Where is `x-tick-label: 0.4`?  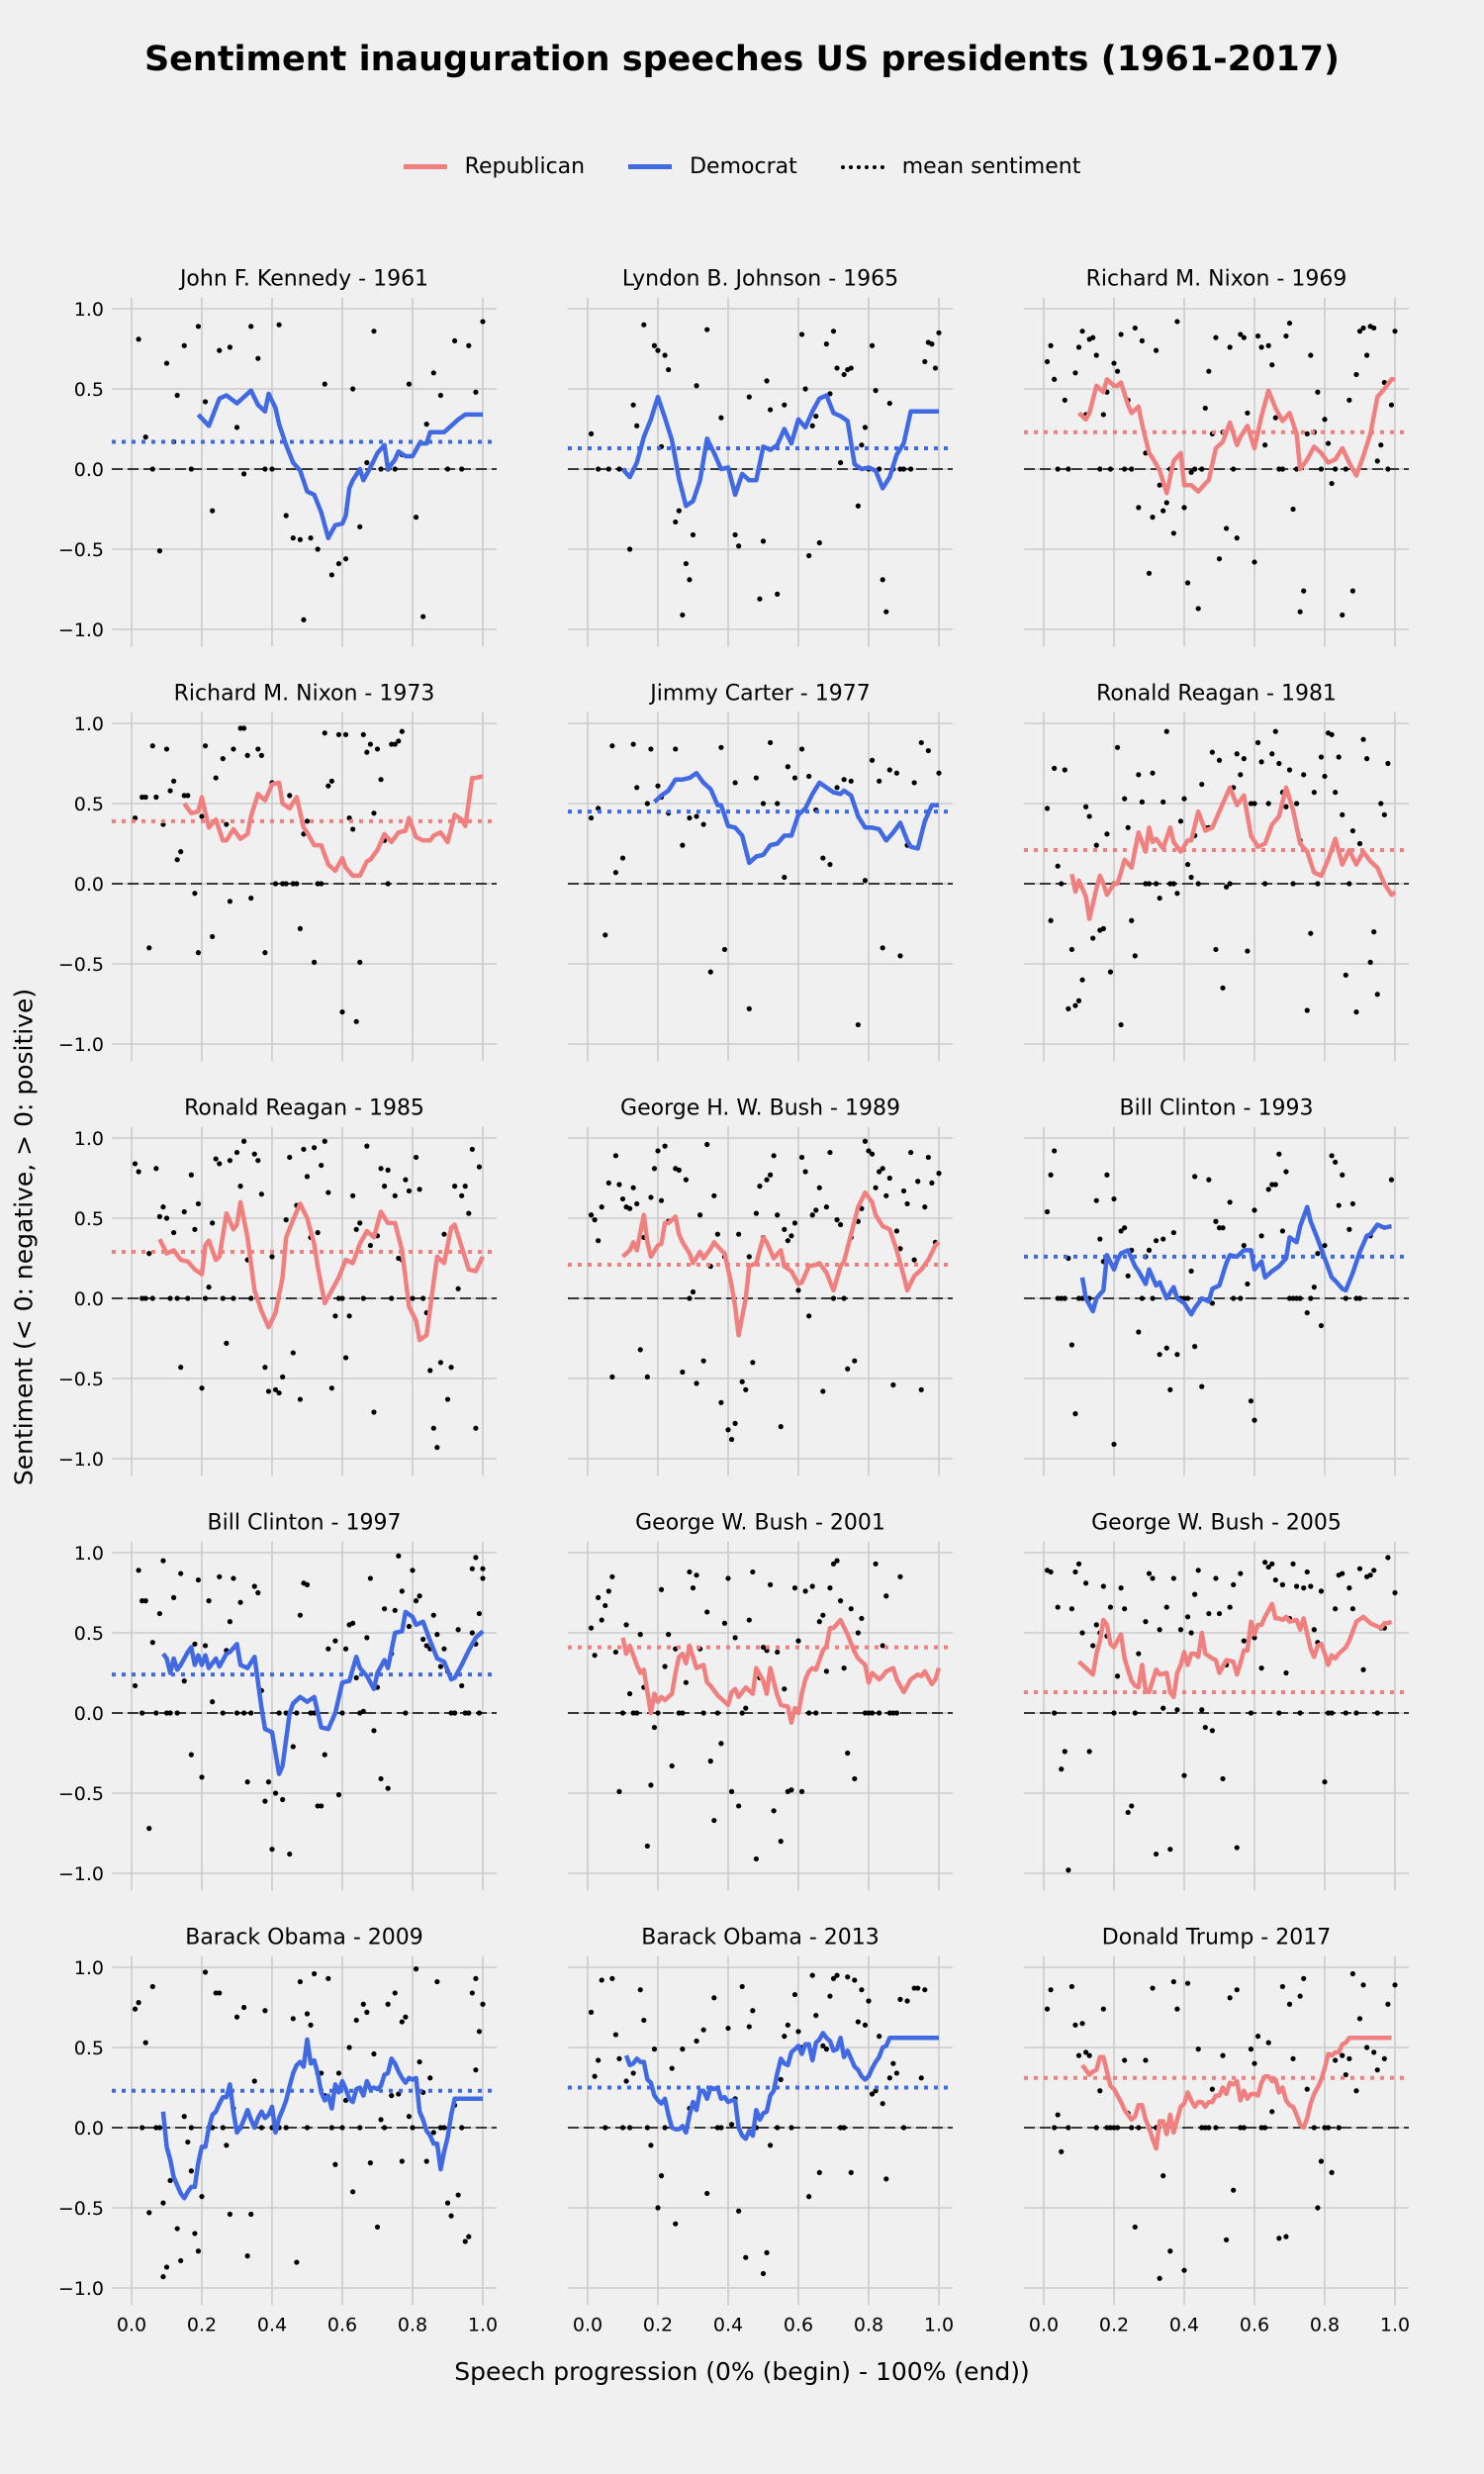
x-tick-label: 0.4 is located at coordinates (728, 2325).